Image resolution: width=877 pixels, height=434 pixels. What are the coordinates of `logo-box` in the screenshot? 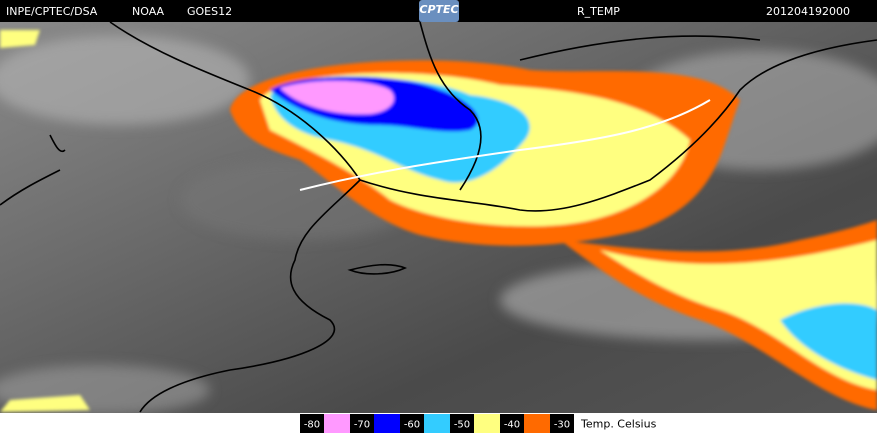 It's located at (439, 11).